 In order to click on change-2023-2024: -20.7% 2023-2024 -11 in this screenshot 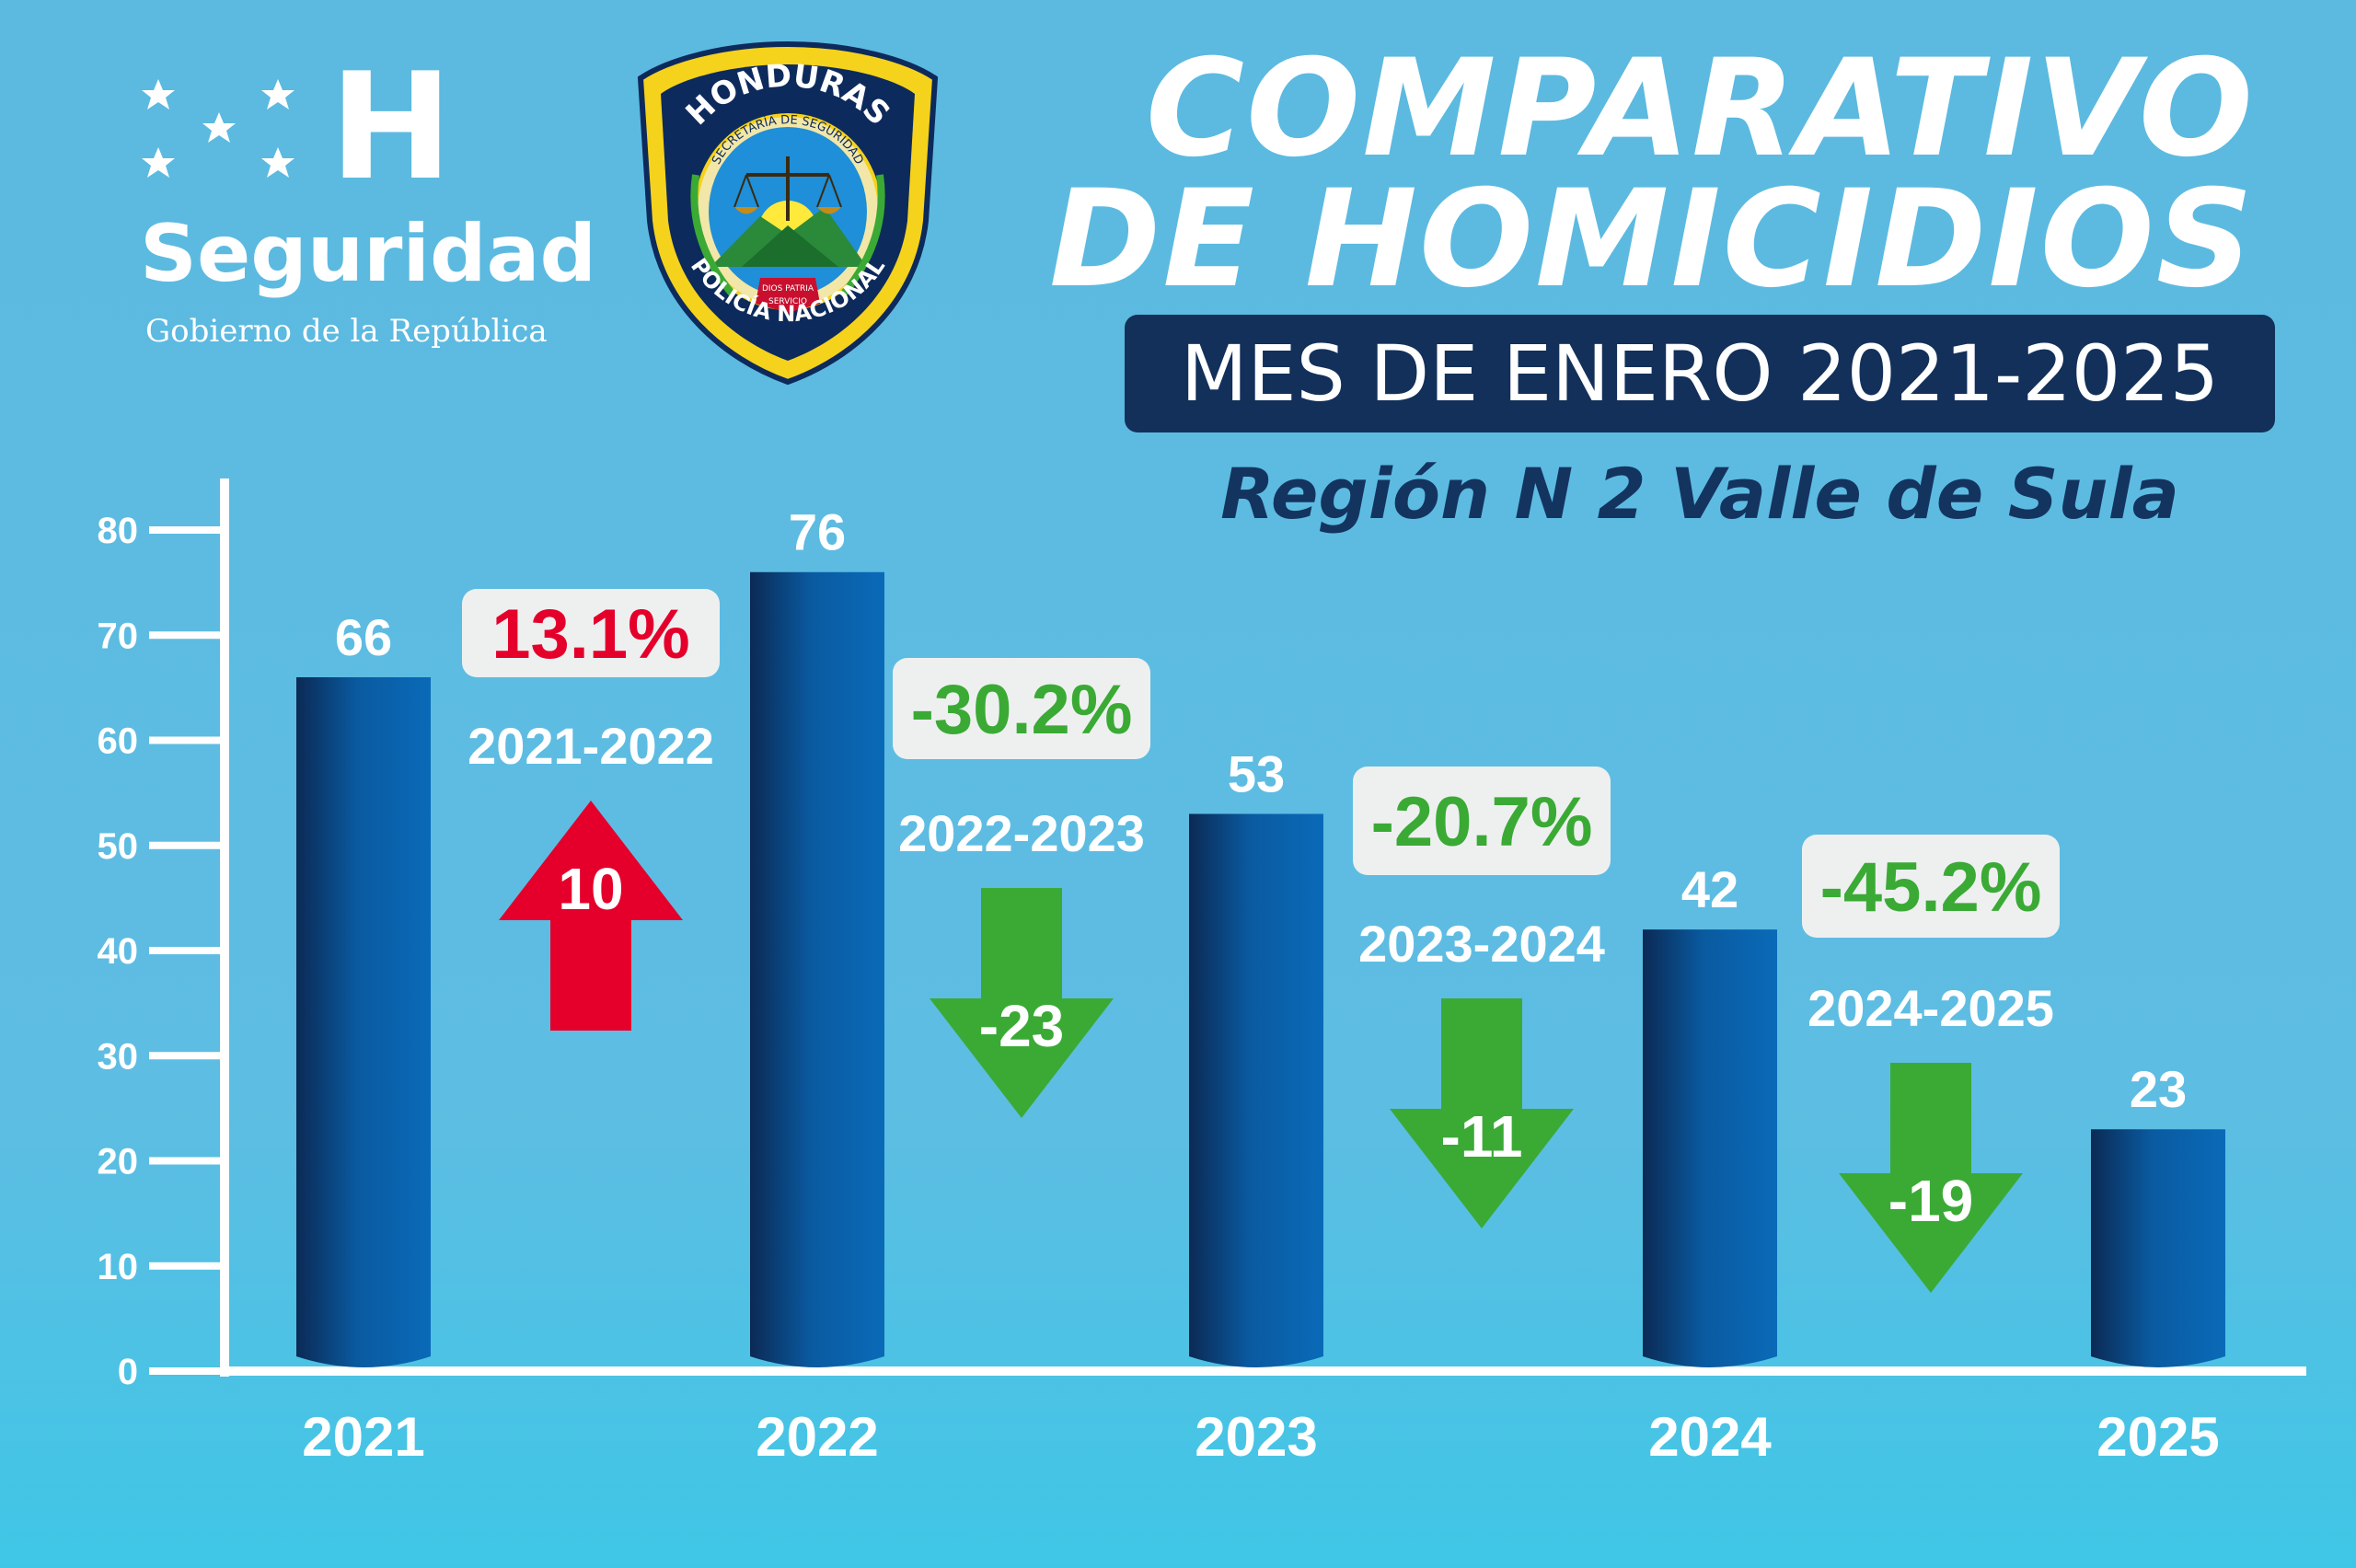, I will do `click(1482, 997)`.